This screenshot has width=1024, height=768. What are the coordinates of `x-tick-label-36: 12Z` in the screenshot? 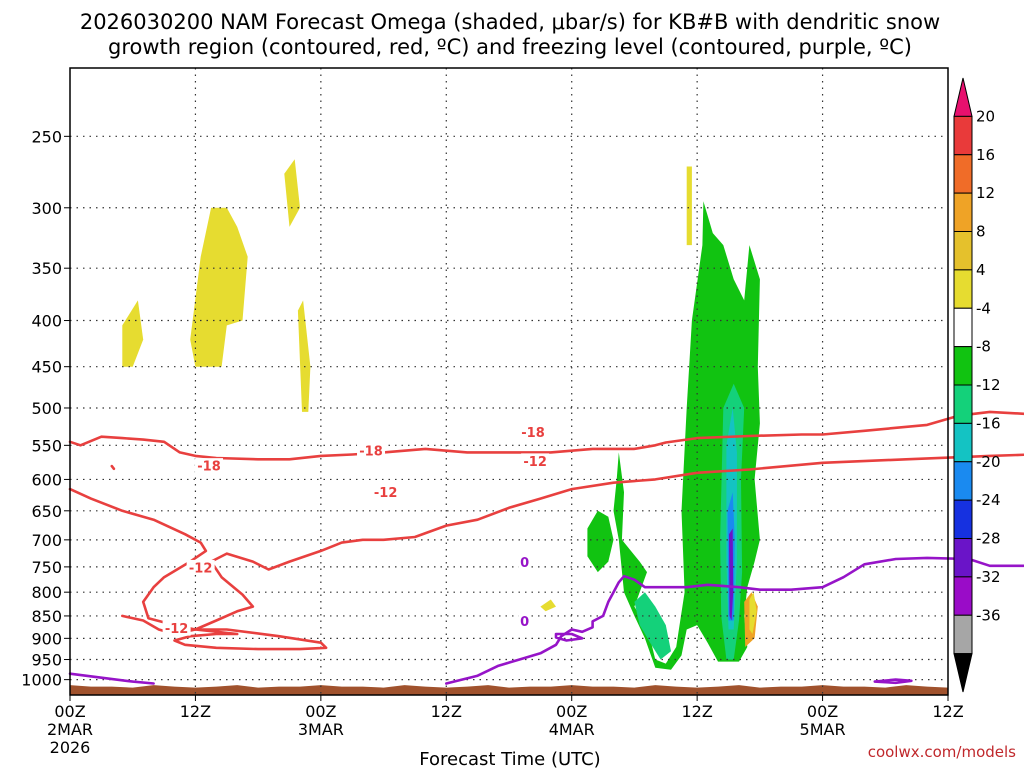 It's located at (446, 711).